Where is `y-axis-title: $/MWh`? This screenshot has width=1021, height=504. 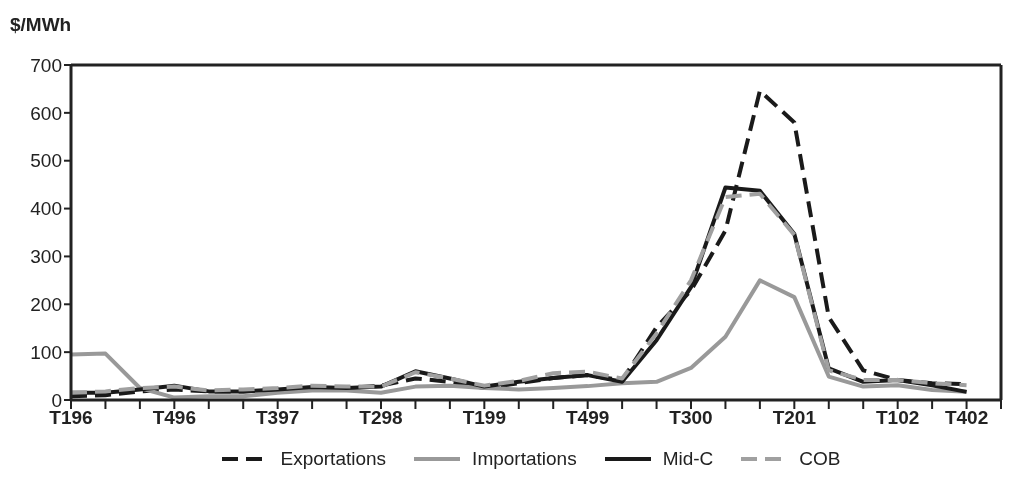
y-axis-title: $/MWh is located at coordinates (41, 25).